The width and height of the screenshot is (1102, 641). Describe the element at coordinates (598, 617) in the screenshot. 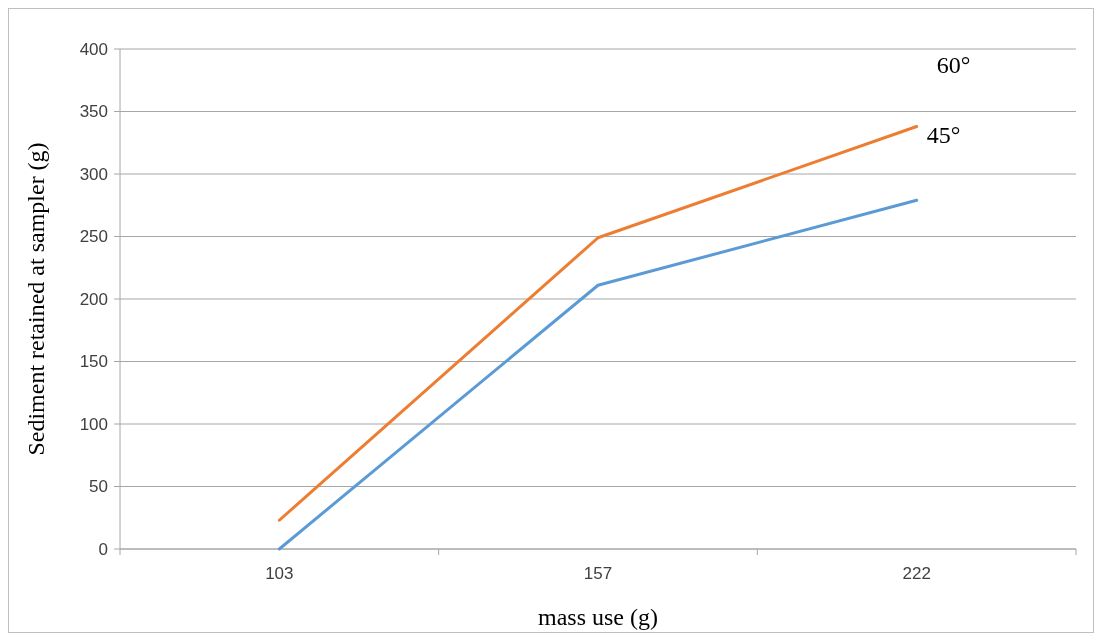

I see `x-axis-title: mass use (g)` at that location.